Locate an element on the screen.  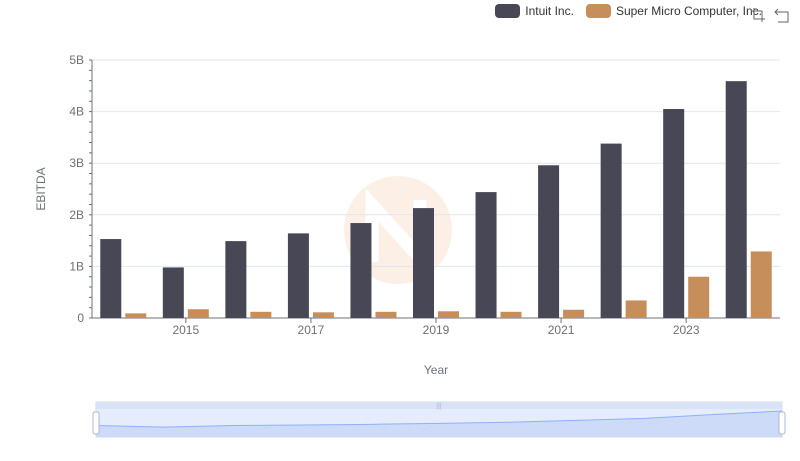
x-axis-title: Year is located at coordinates (436, 370).